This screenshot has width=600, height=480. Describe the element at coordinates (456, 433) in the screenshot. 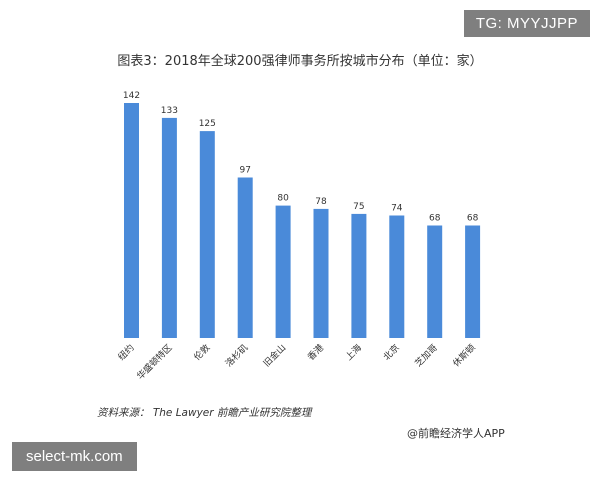

I see `credit-note: @前瞻经济学人APP` at that location.